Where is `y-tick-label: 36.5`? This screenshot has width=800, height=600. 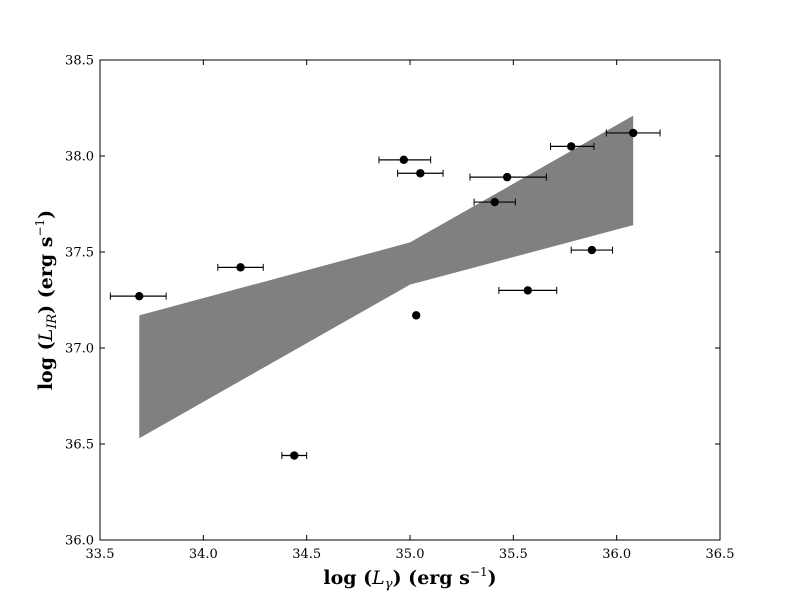
y-tick-label: 36.5 is located at coordinates (79, 445).